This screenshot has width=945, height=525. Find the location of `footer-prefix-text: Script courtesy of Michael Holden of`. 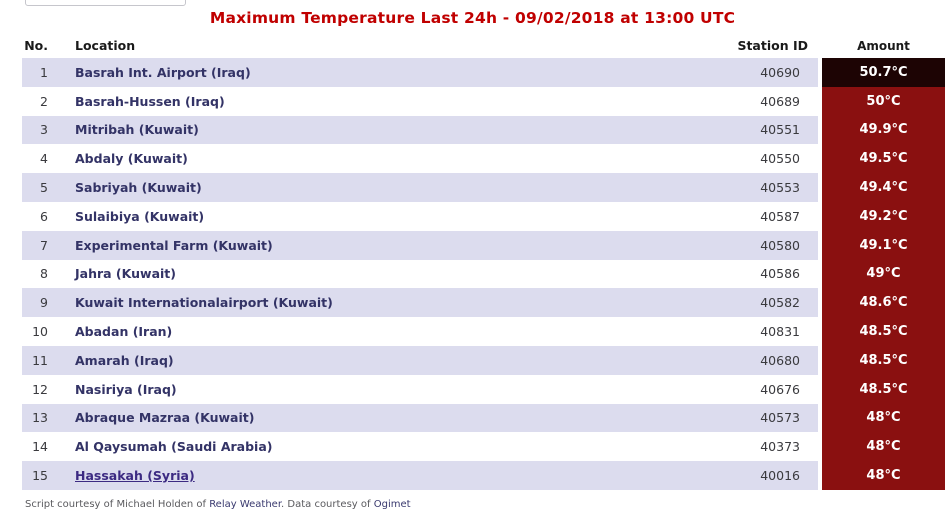

footer-prefix-text: Script courtesy of Michael Holden of is located at coordinates (117, 504).